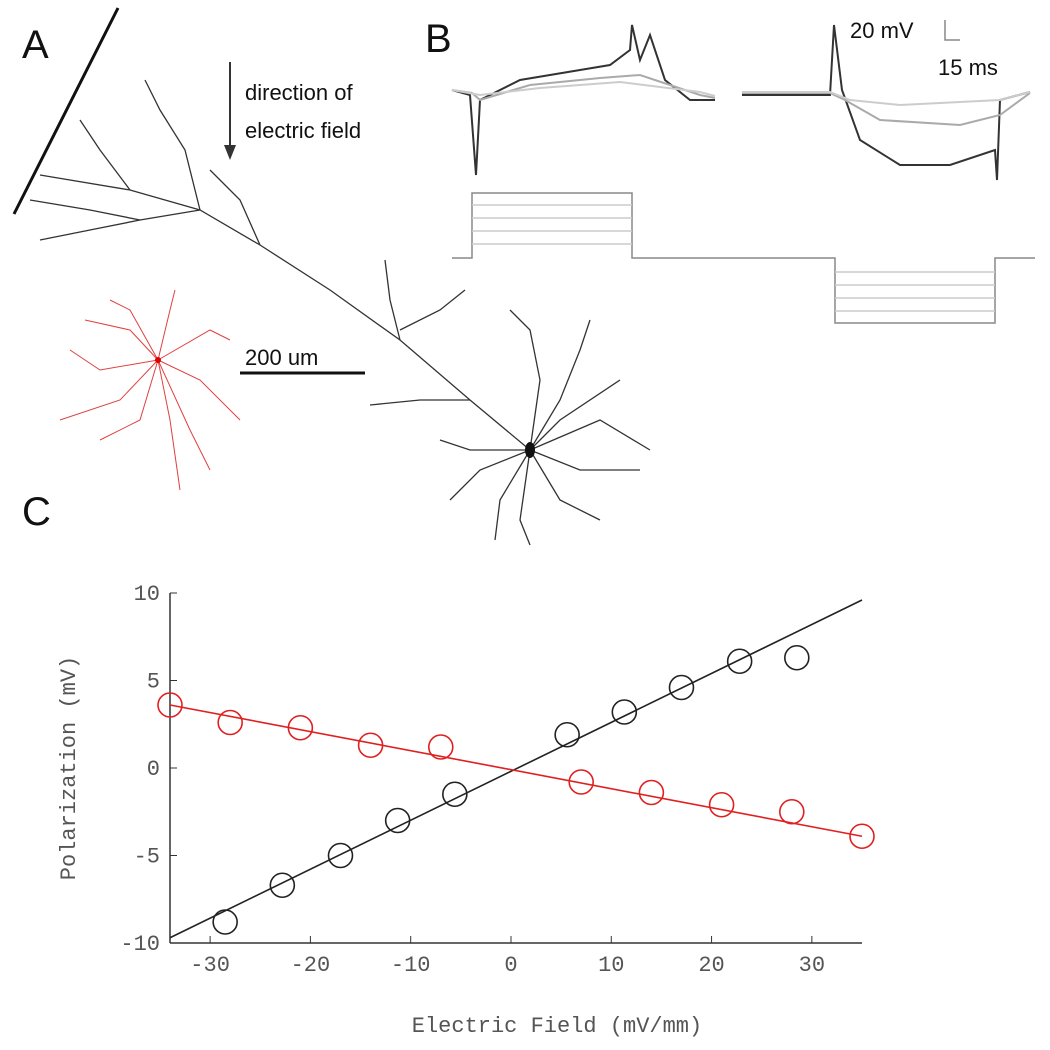 Image resolution: width=1050 pixels, height=1050 pixels. I want to click on x-tick-label: -10, so click(411, 965).